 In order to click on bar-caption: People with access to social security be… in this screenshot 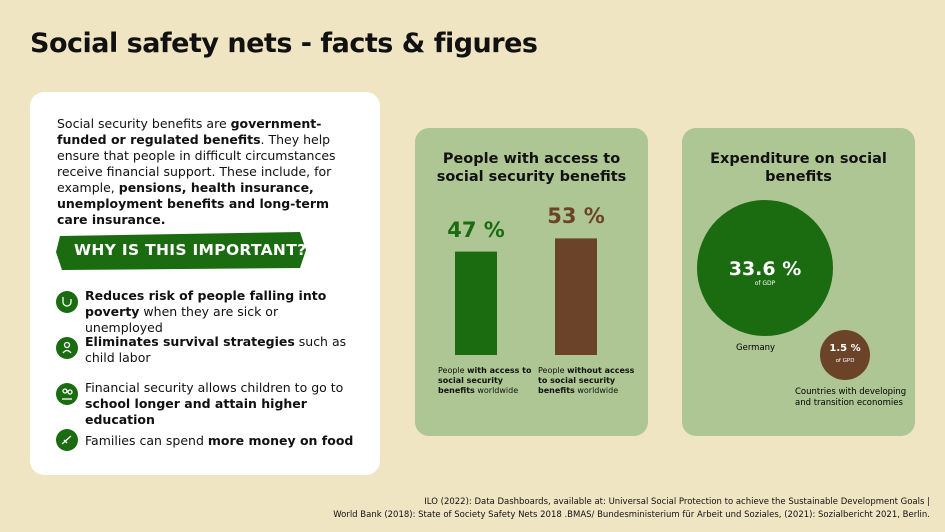, I will do `click(488, 381)`.